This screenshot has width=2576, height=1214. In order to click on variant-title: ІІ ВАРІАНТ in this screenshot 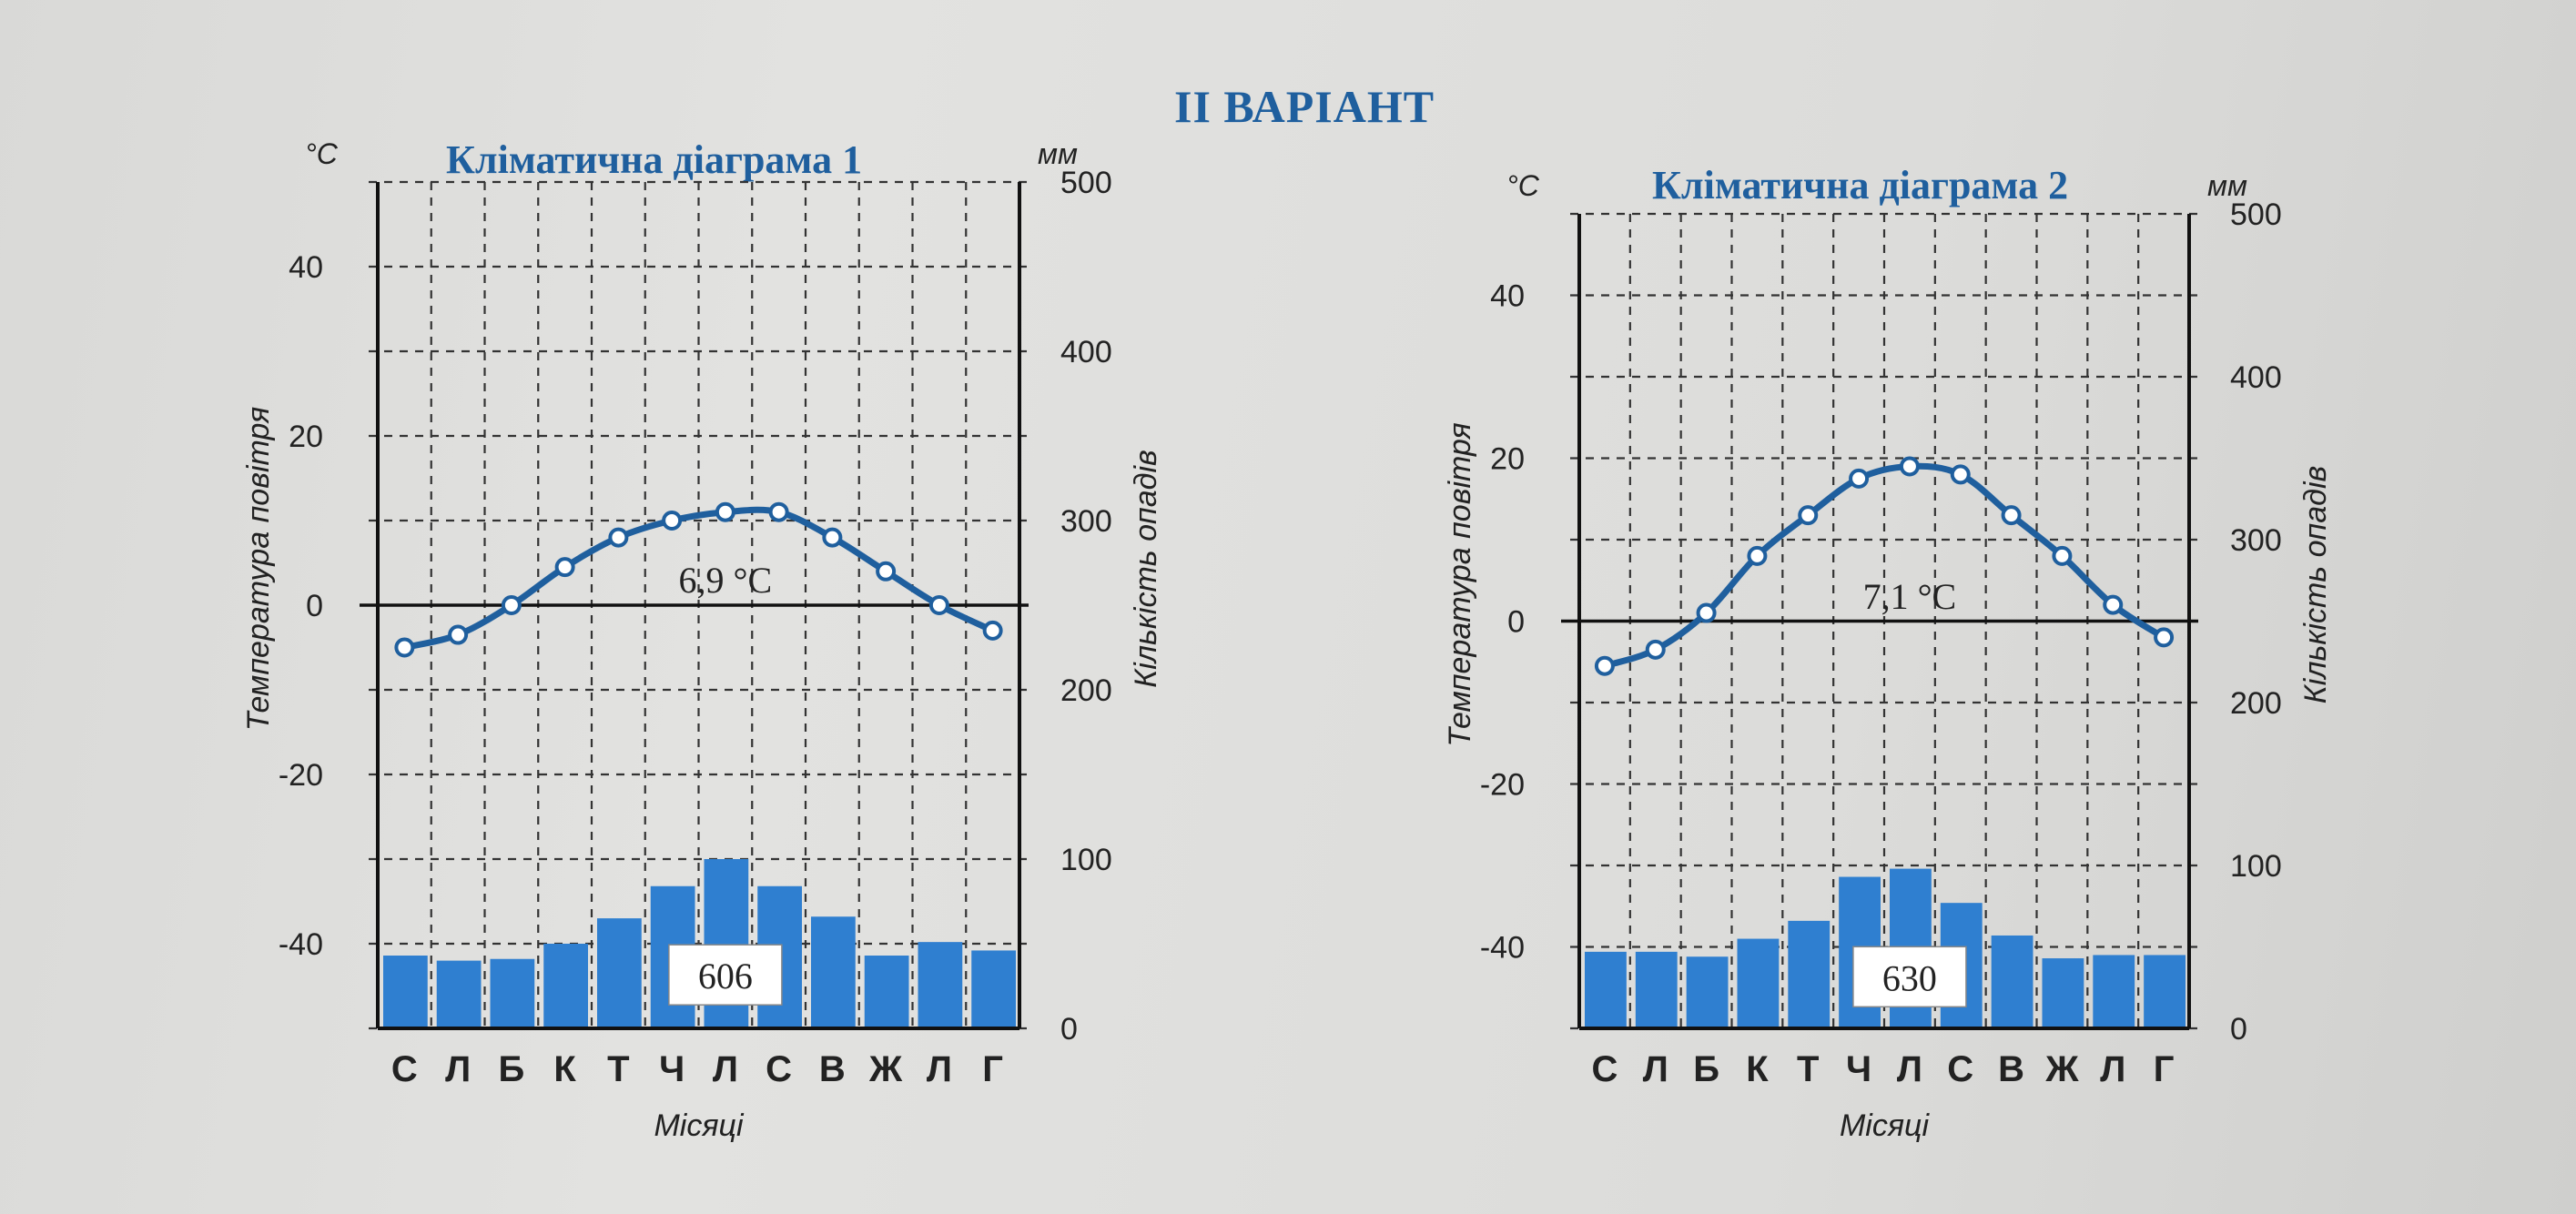, I will do `click(1304, 106)`.